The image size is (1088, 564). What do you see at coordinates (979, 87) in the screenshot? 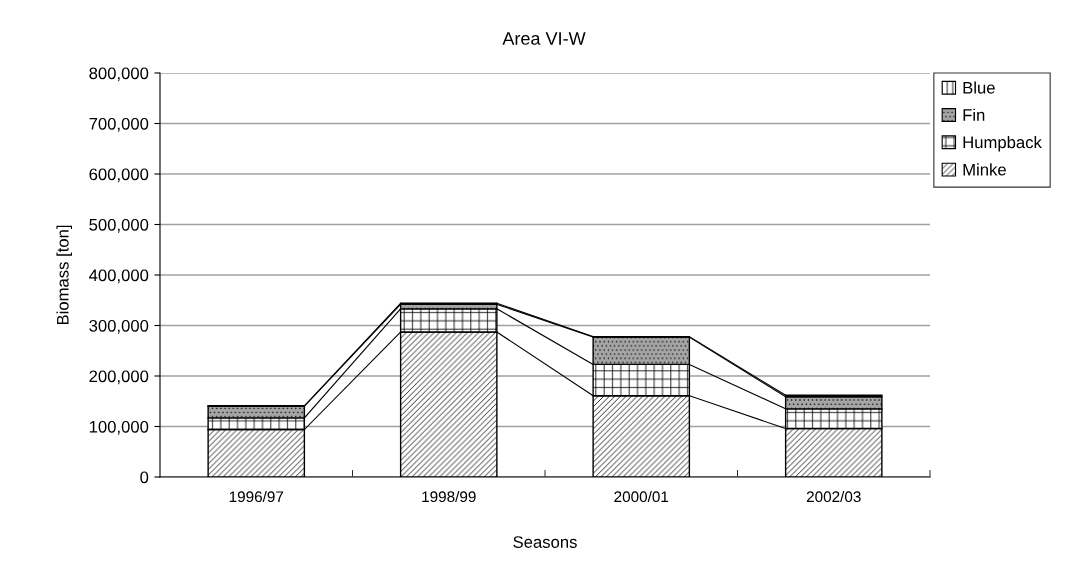
I see `legend-label: Blue` at bounding box center [979, 87].